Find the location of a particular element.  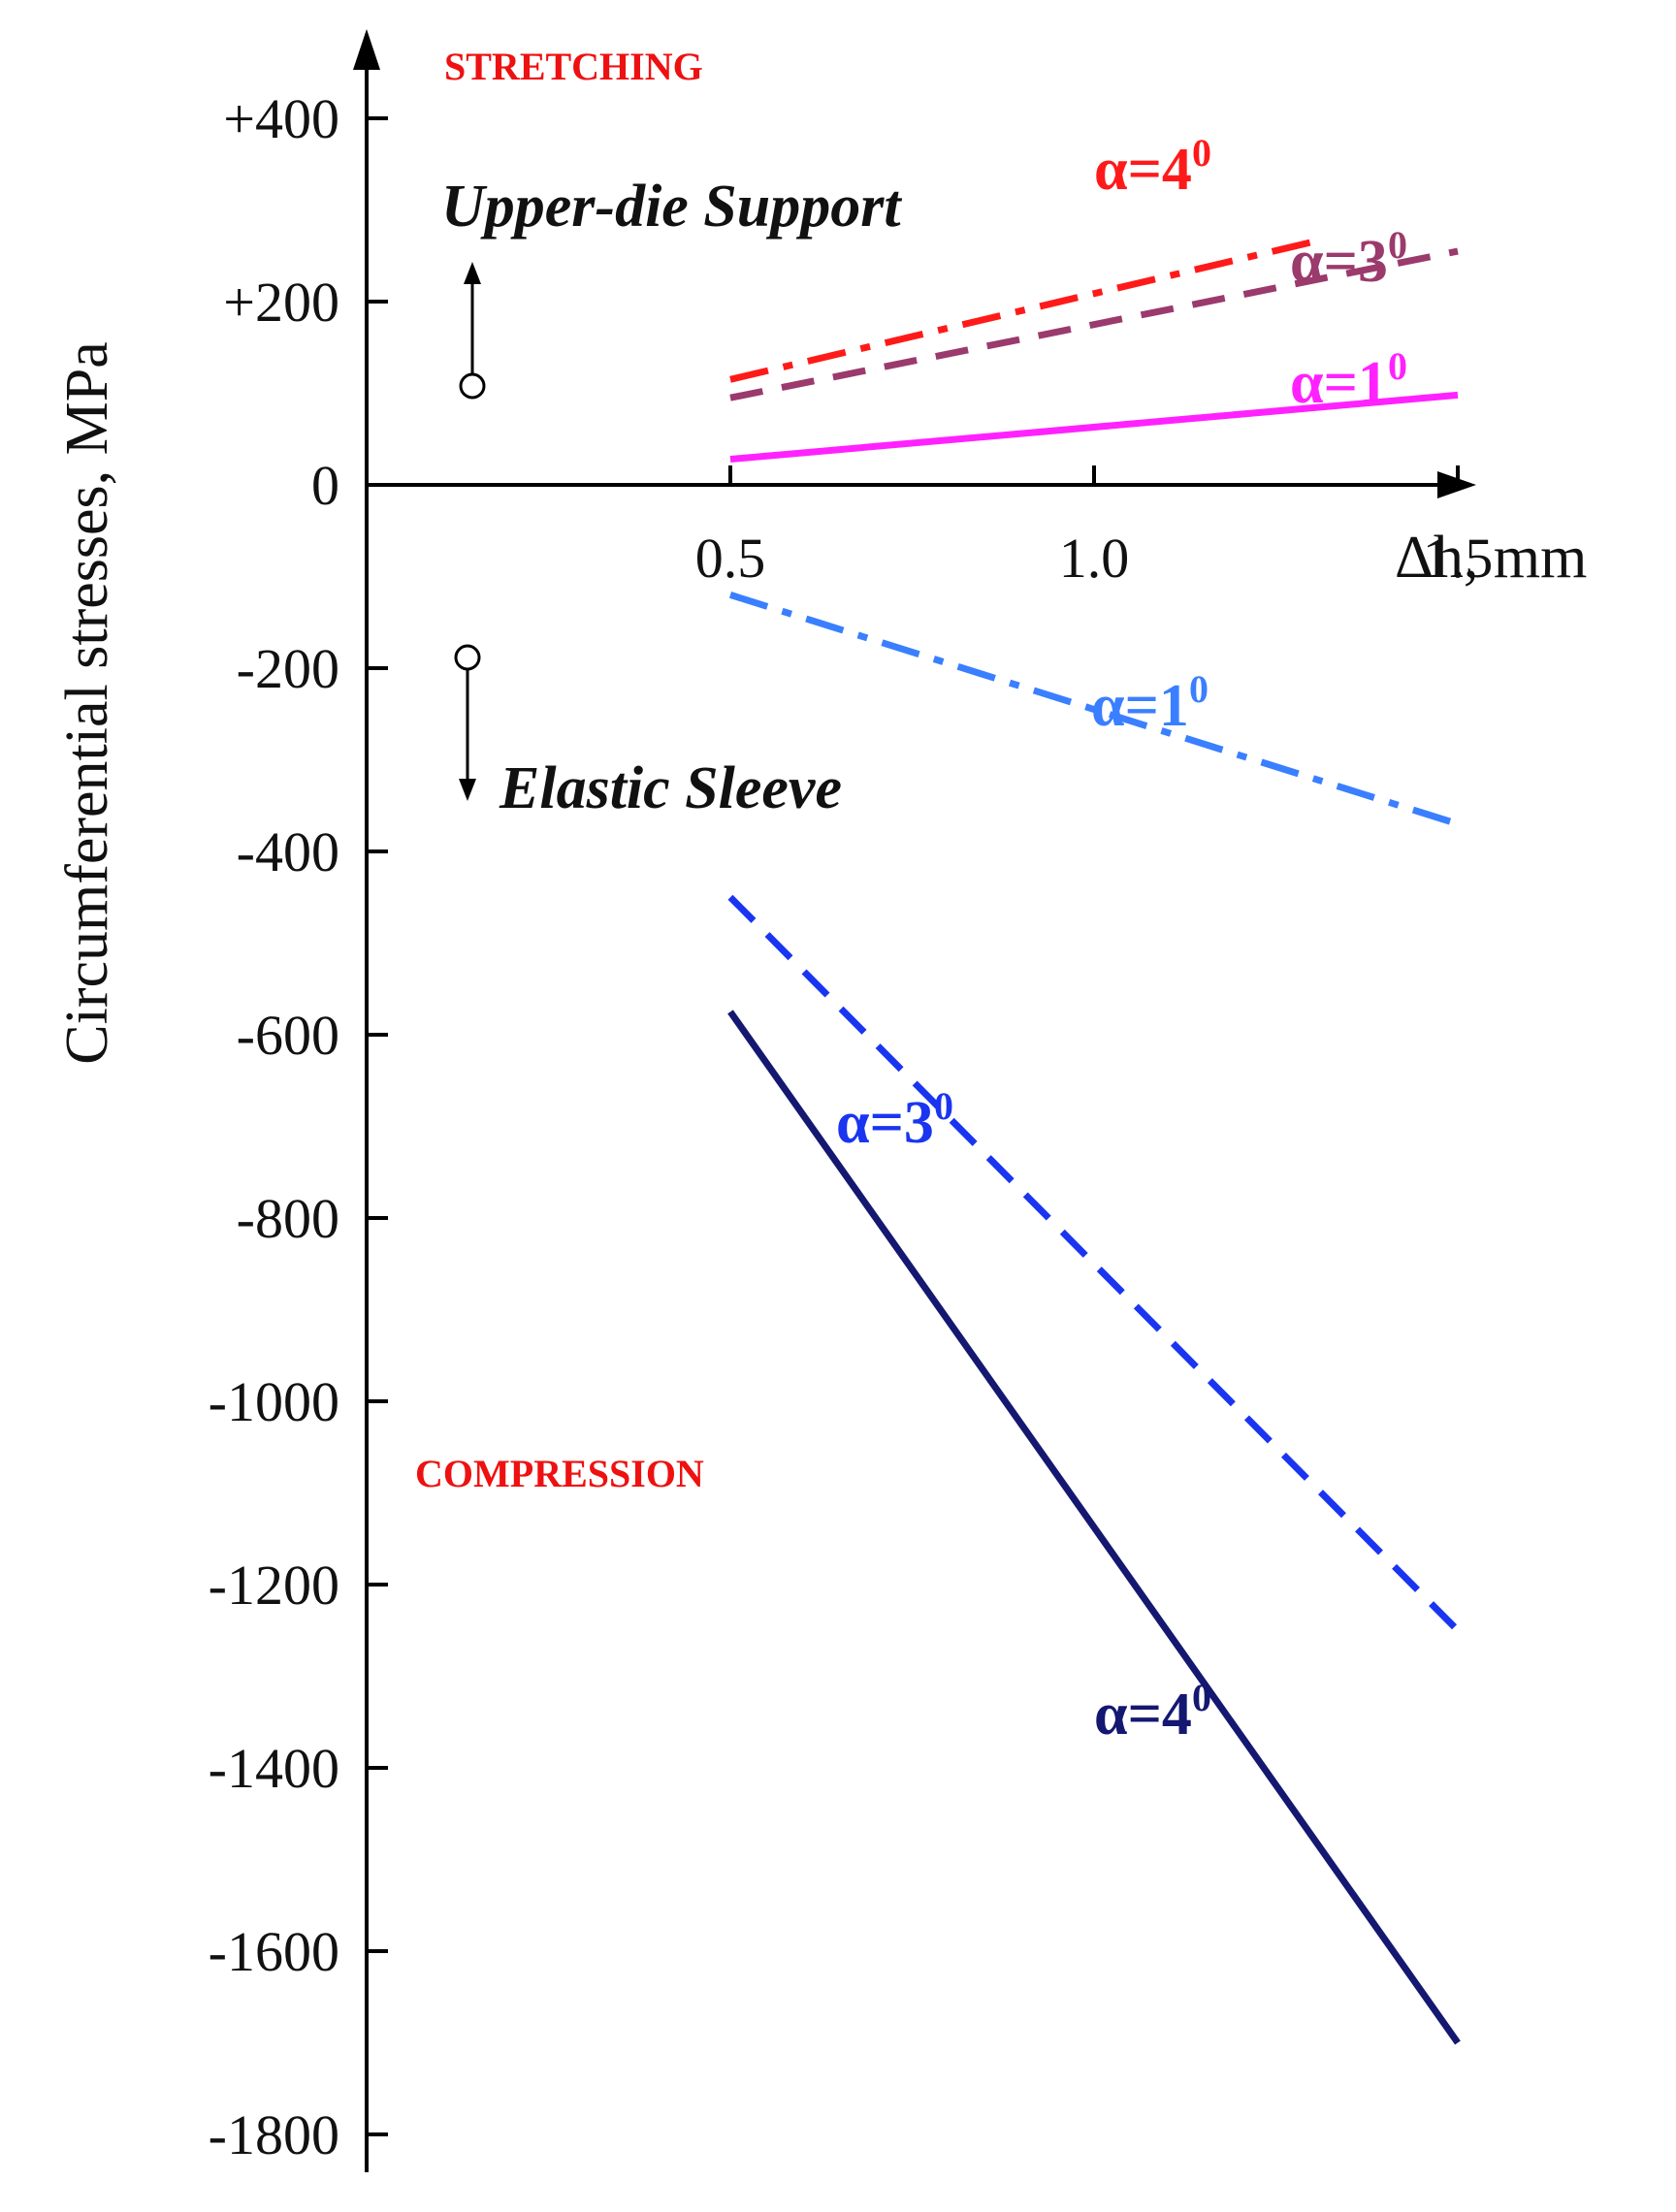

x-tick-label: 1.0 is located at coordinates (1094, 558).